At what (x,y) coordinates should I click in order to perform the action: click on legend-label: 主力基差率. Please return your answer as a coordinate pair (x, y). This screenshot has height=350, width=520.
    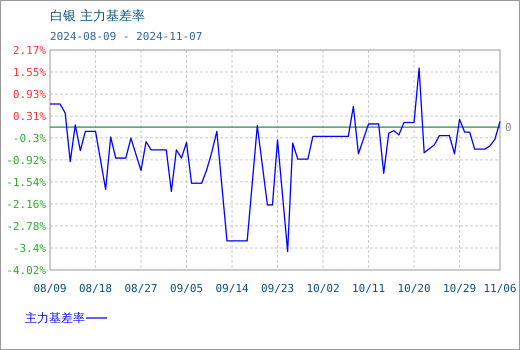
    Looking at the image, I should click on (55, 318).